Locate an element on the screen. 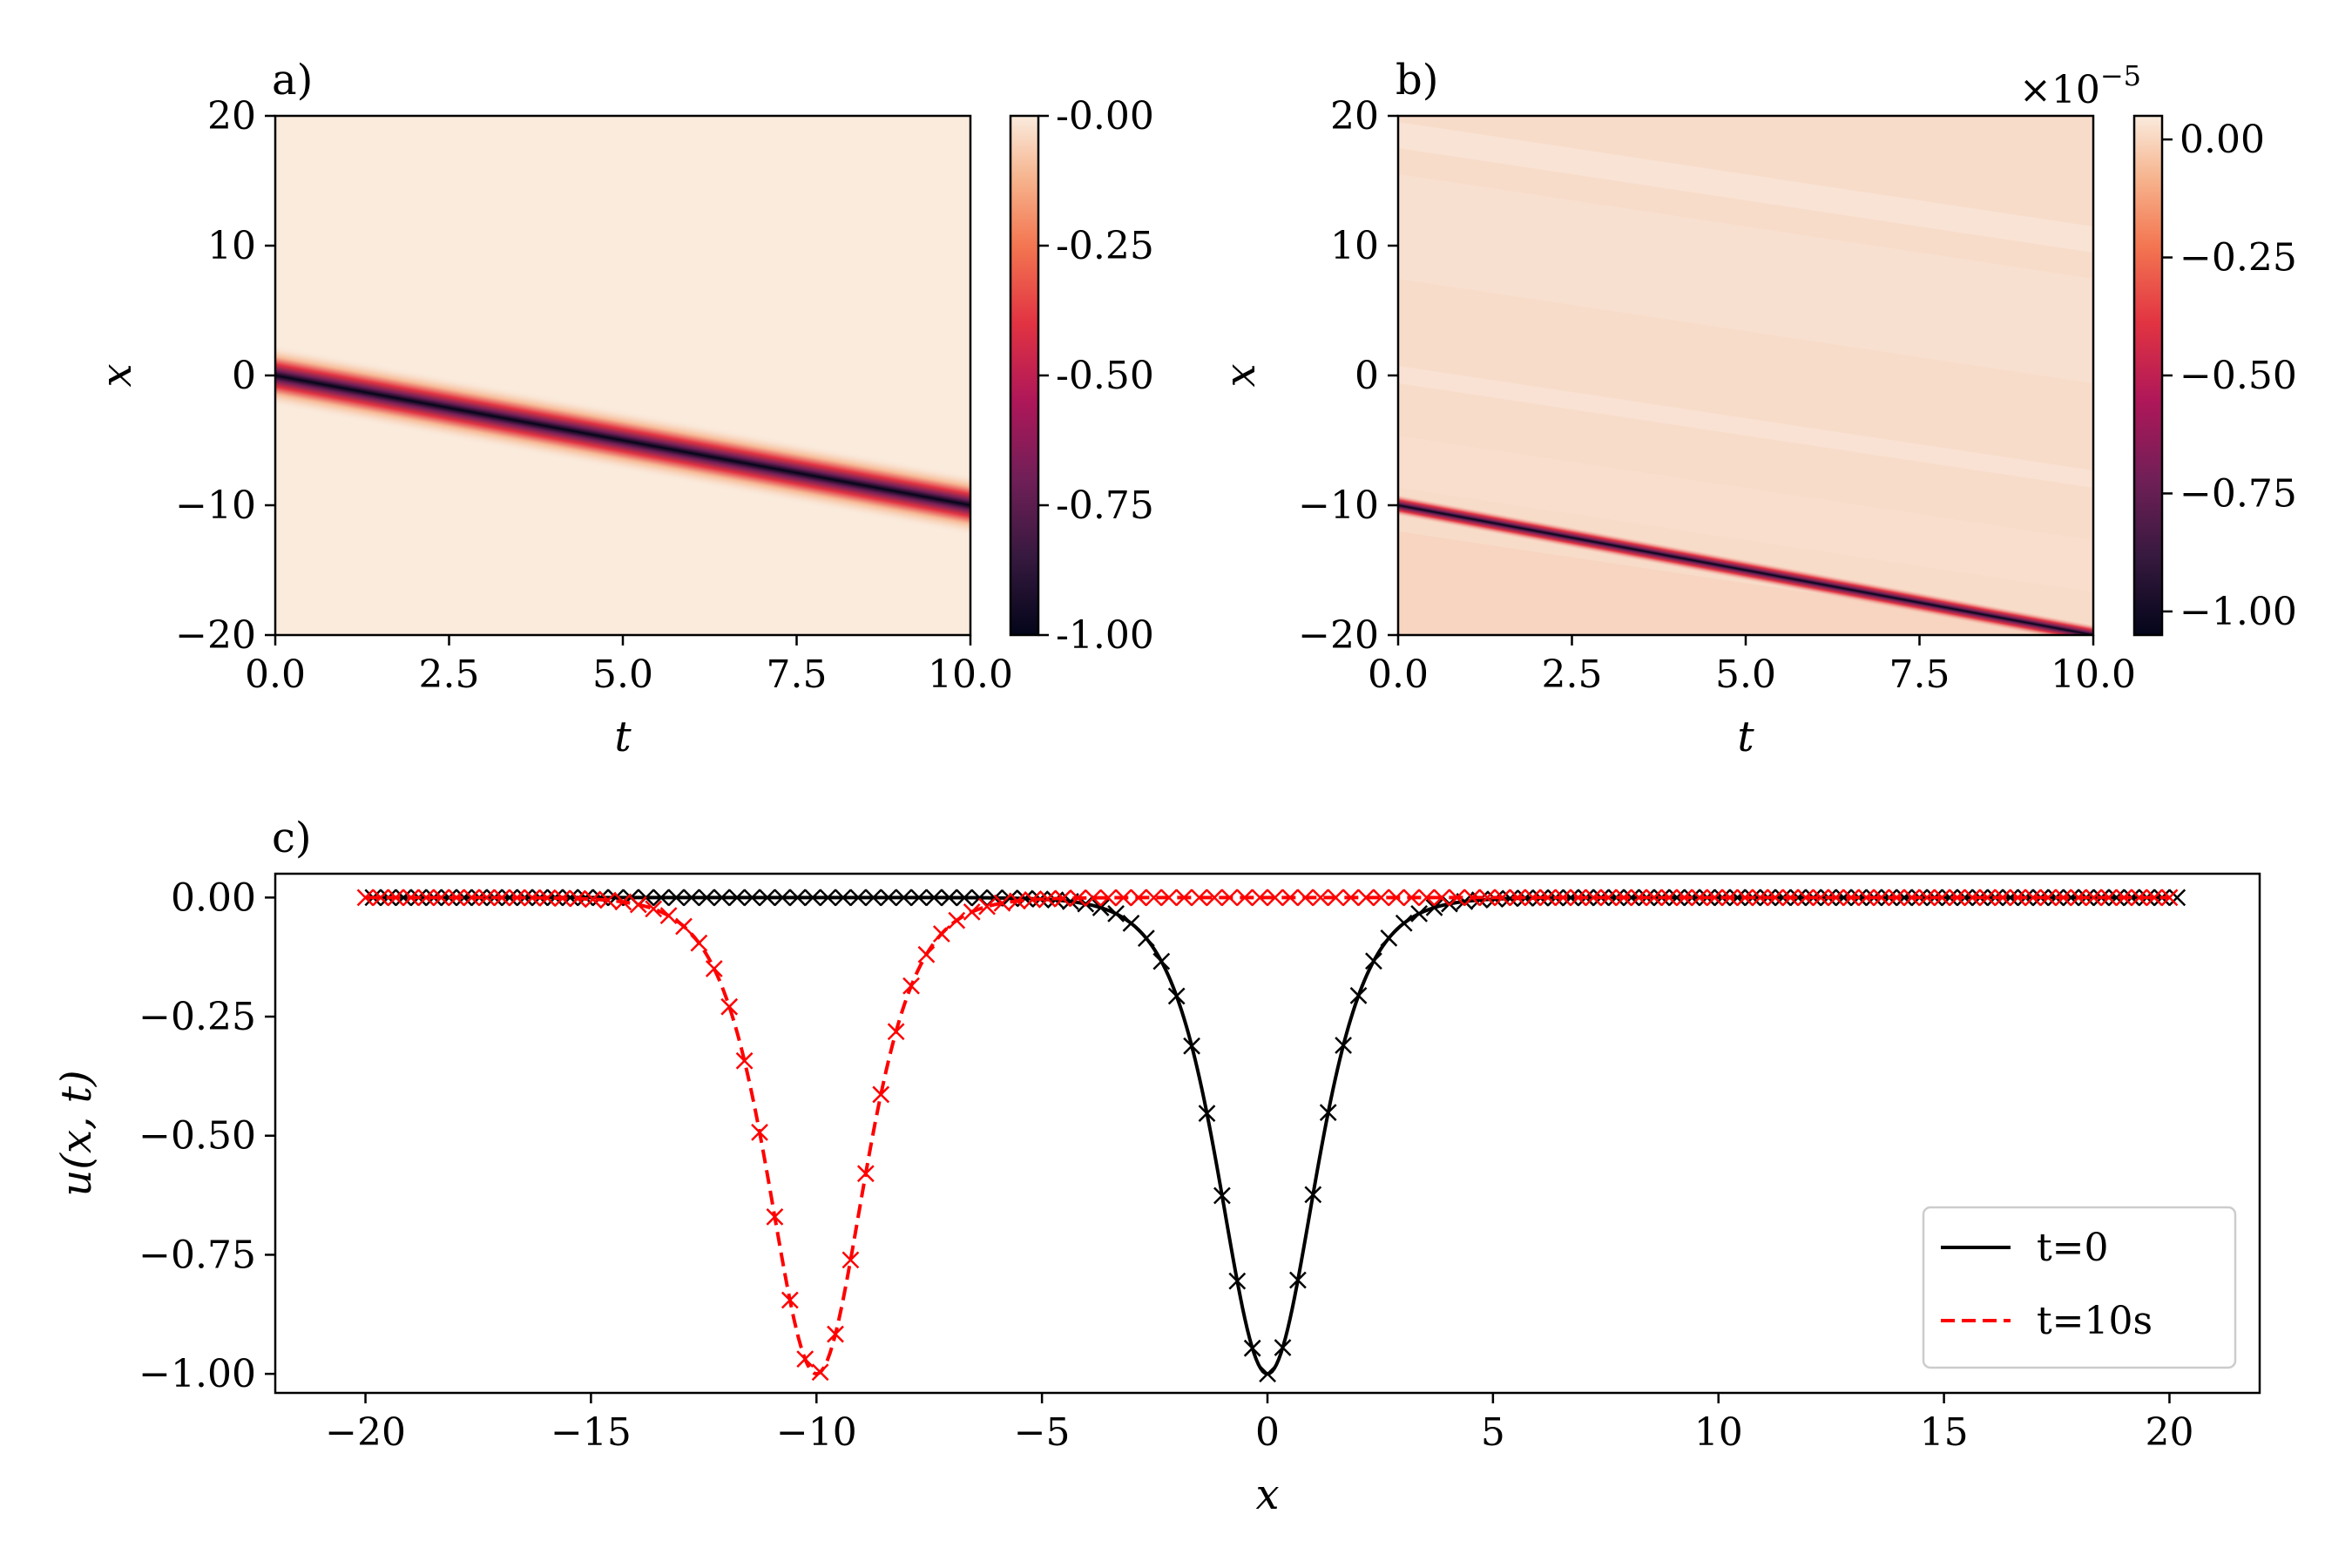  colorbar-tick-label: −0.50 is located at coordinates (2239, 376).